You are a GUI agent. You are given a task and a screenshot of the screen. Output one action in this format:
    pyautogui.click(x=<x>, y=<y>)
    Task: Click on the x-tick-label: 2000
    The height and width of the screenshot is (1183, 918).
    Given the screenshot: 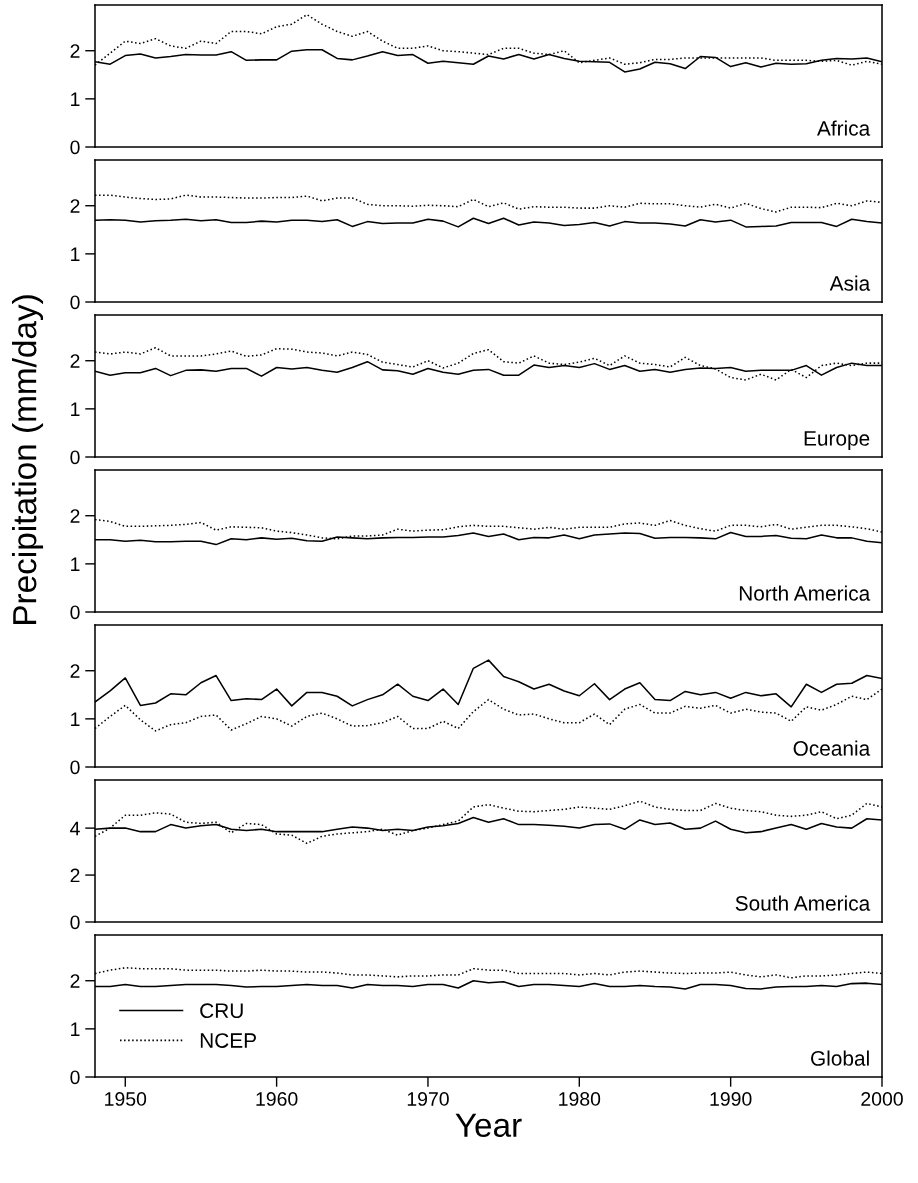 What is the action you would take?
    pyautogui.click(x=882, y=1099)
    